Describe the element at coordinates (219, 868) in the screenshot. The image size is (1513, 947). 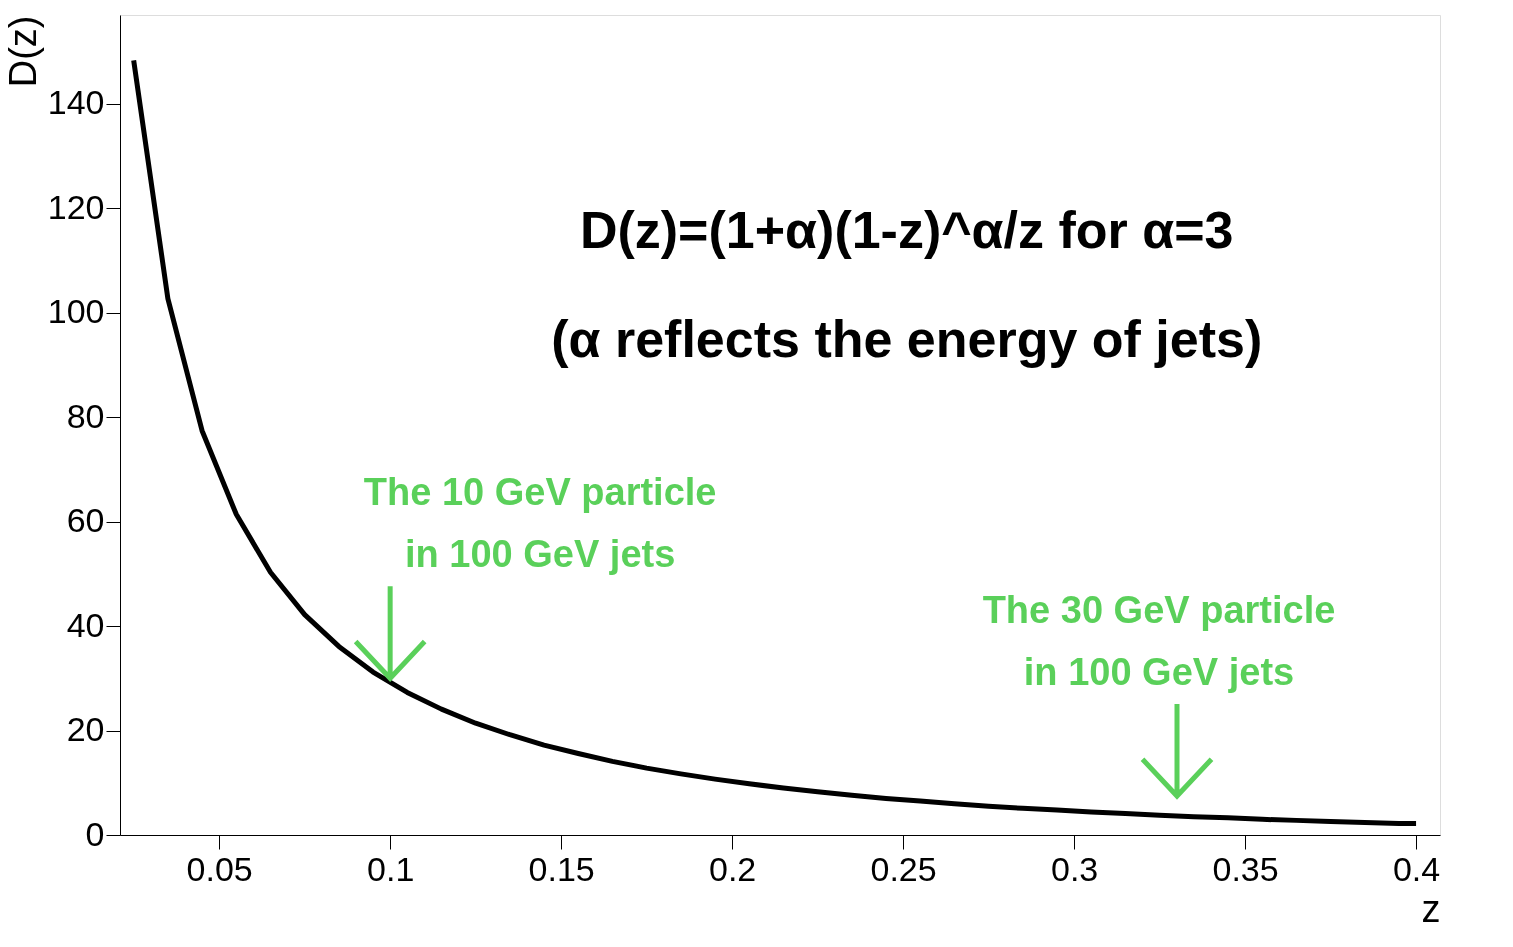
I see `x-tick-label: 0.05` at that location.